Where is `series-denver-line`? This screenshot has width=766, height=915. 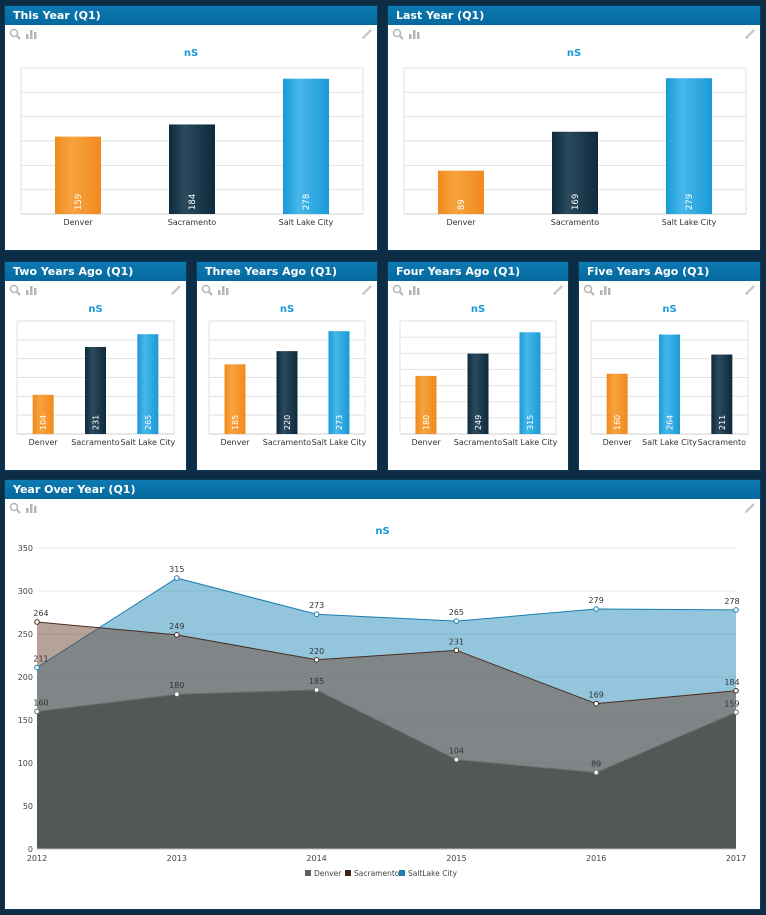
series-denver-line is located at coordinates (386, 731).